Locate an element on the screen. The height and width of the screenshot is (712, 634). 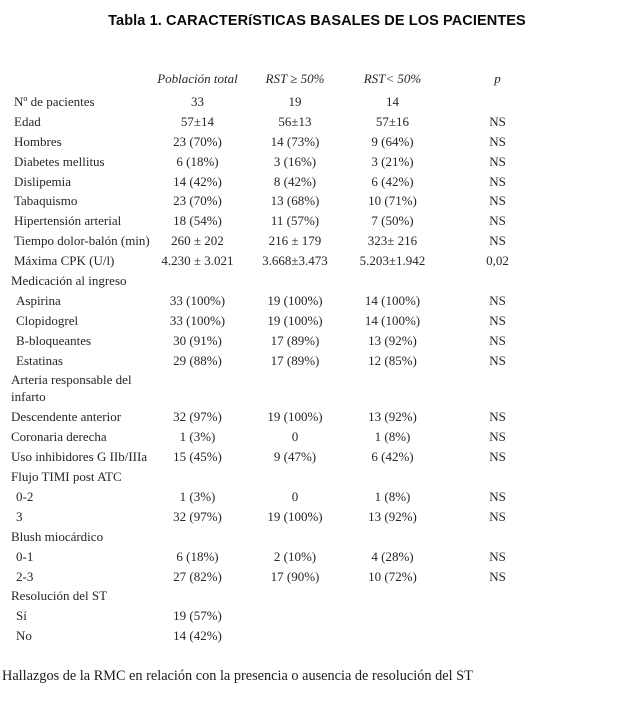
table-row: 3 32 (97%) 19 (100%) 13 (92%) NS is located at coordinates (277, 517).